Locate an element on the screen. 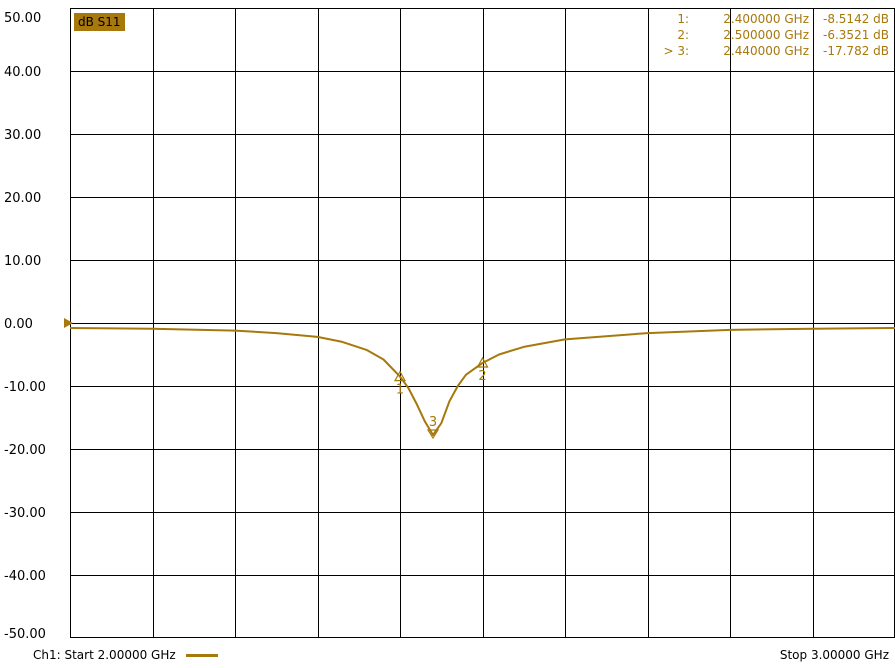  marker-readout-id: 2: is located at coordinates (683, 35).